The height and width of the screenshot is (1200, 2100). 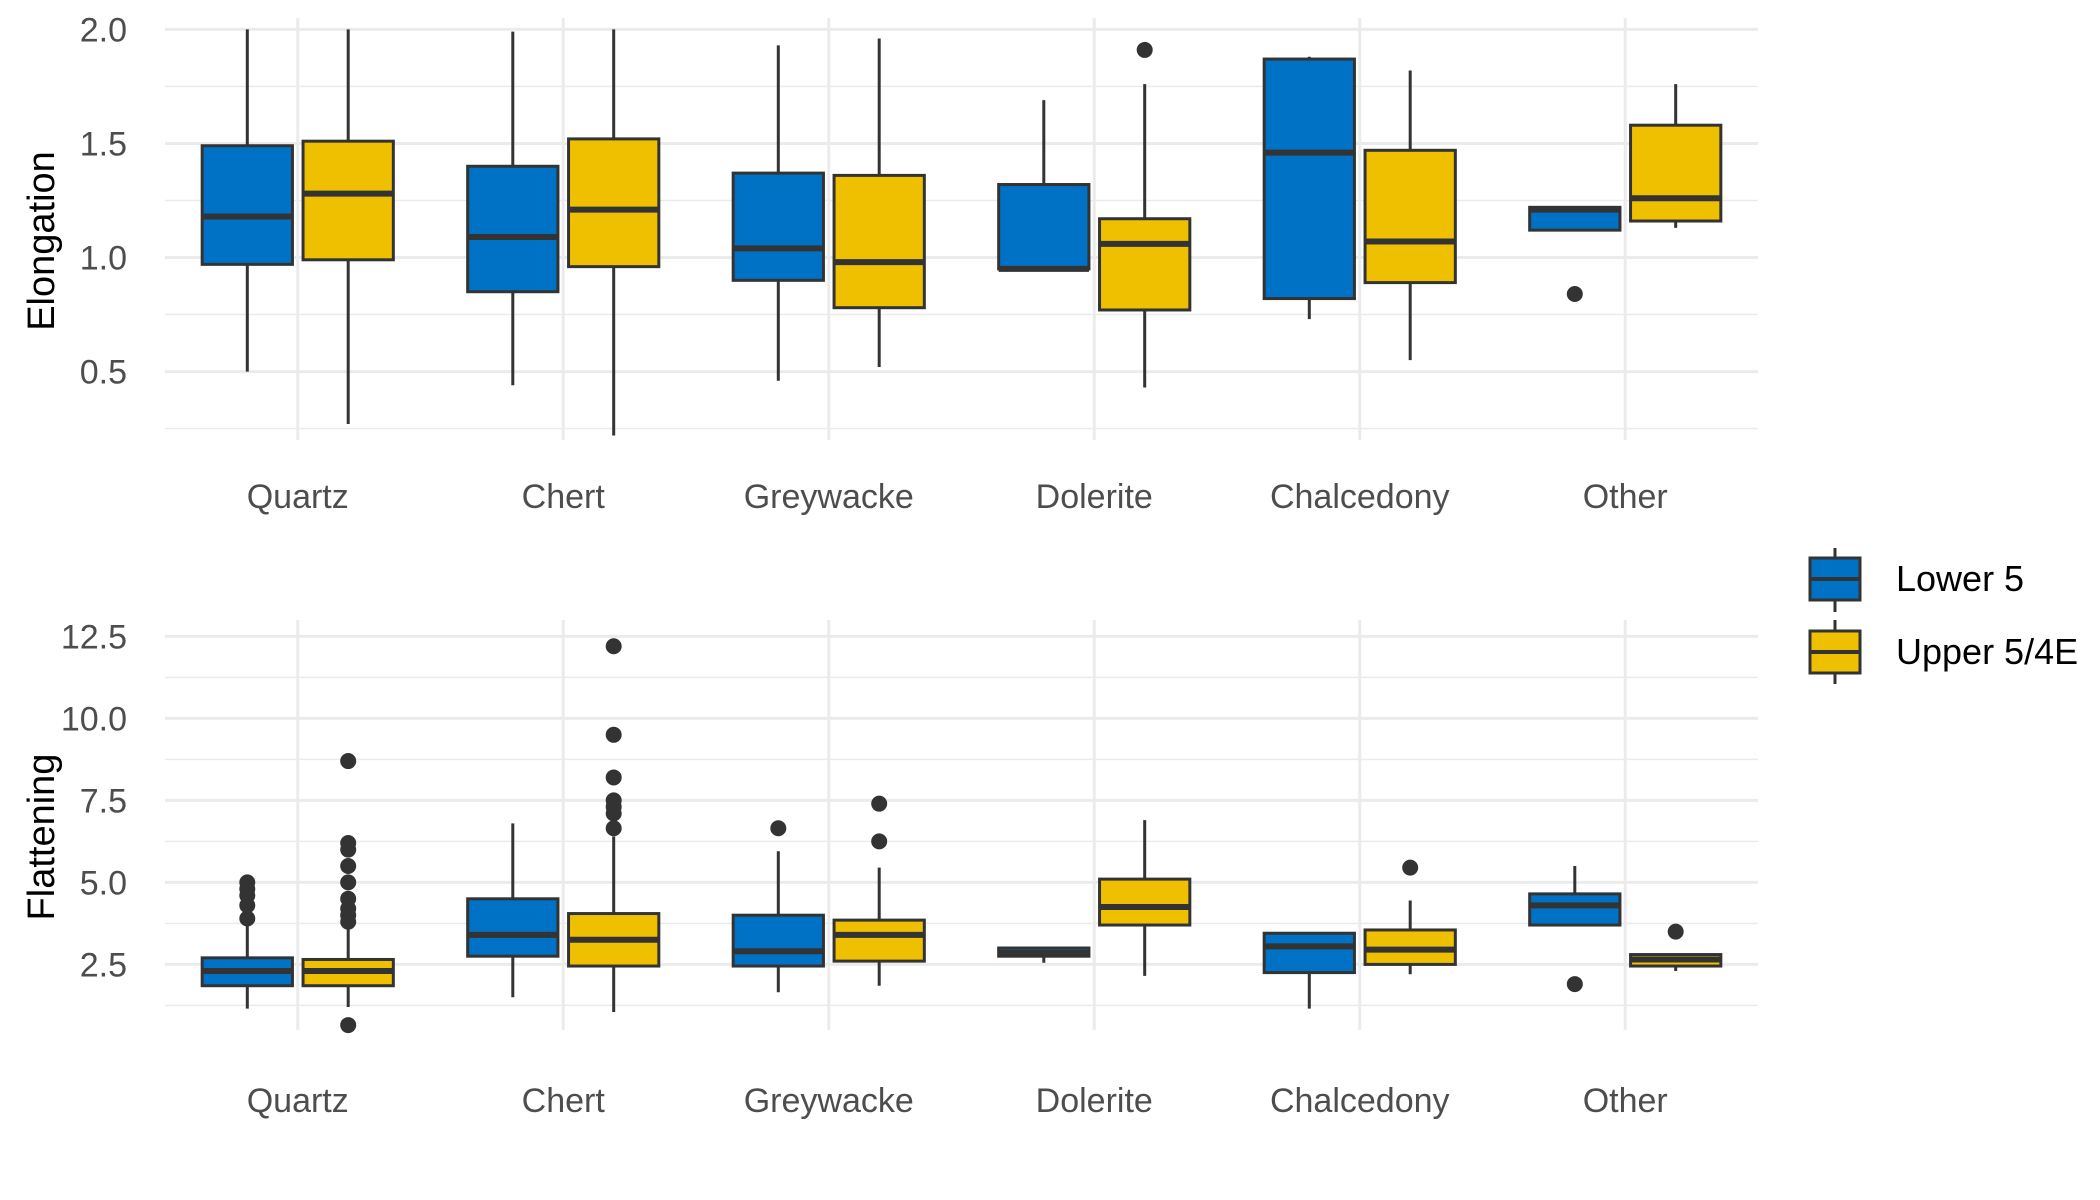 I want to click on y-axis-label: Elongation, so click(x=42, y=241).